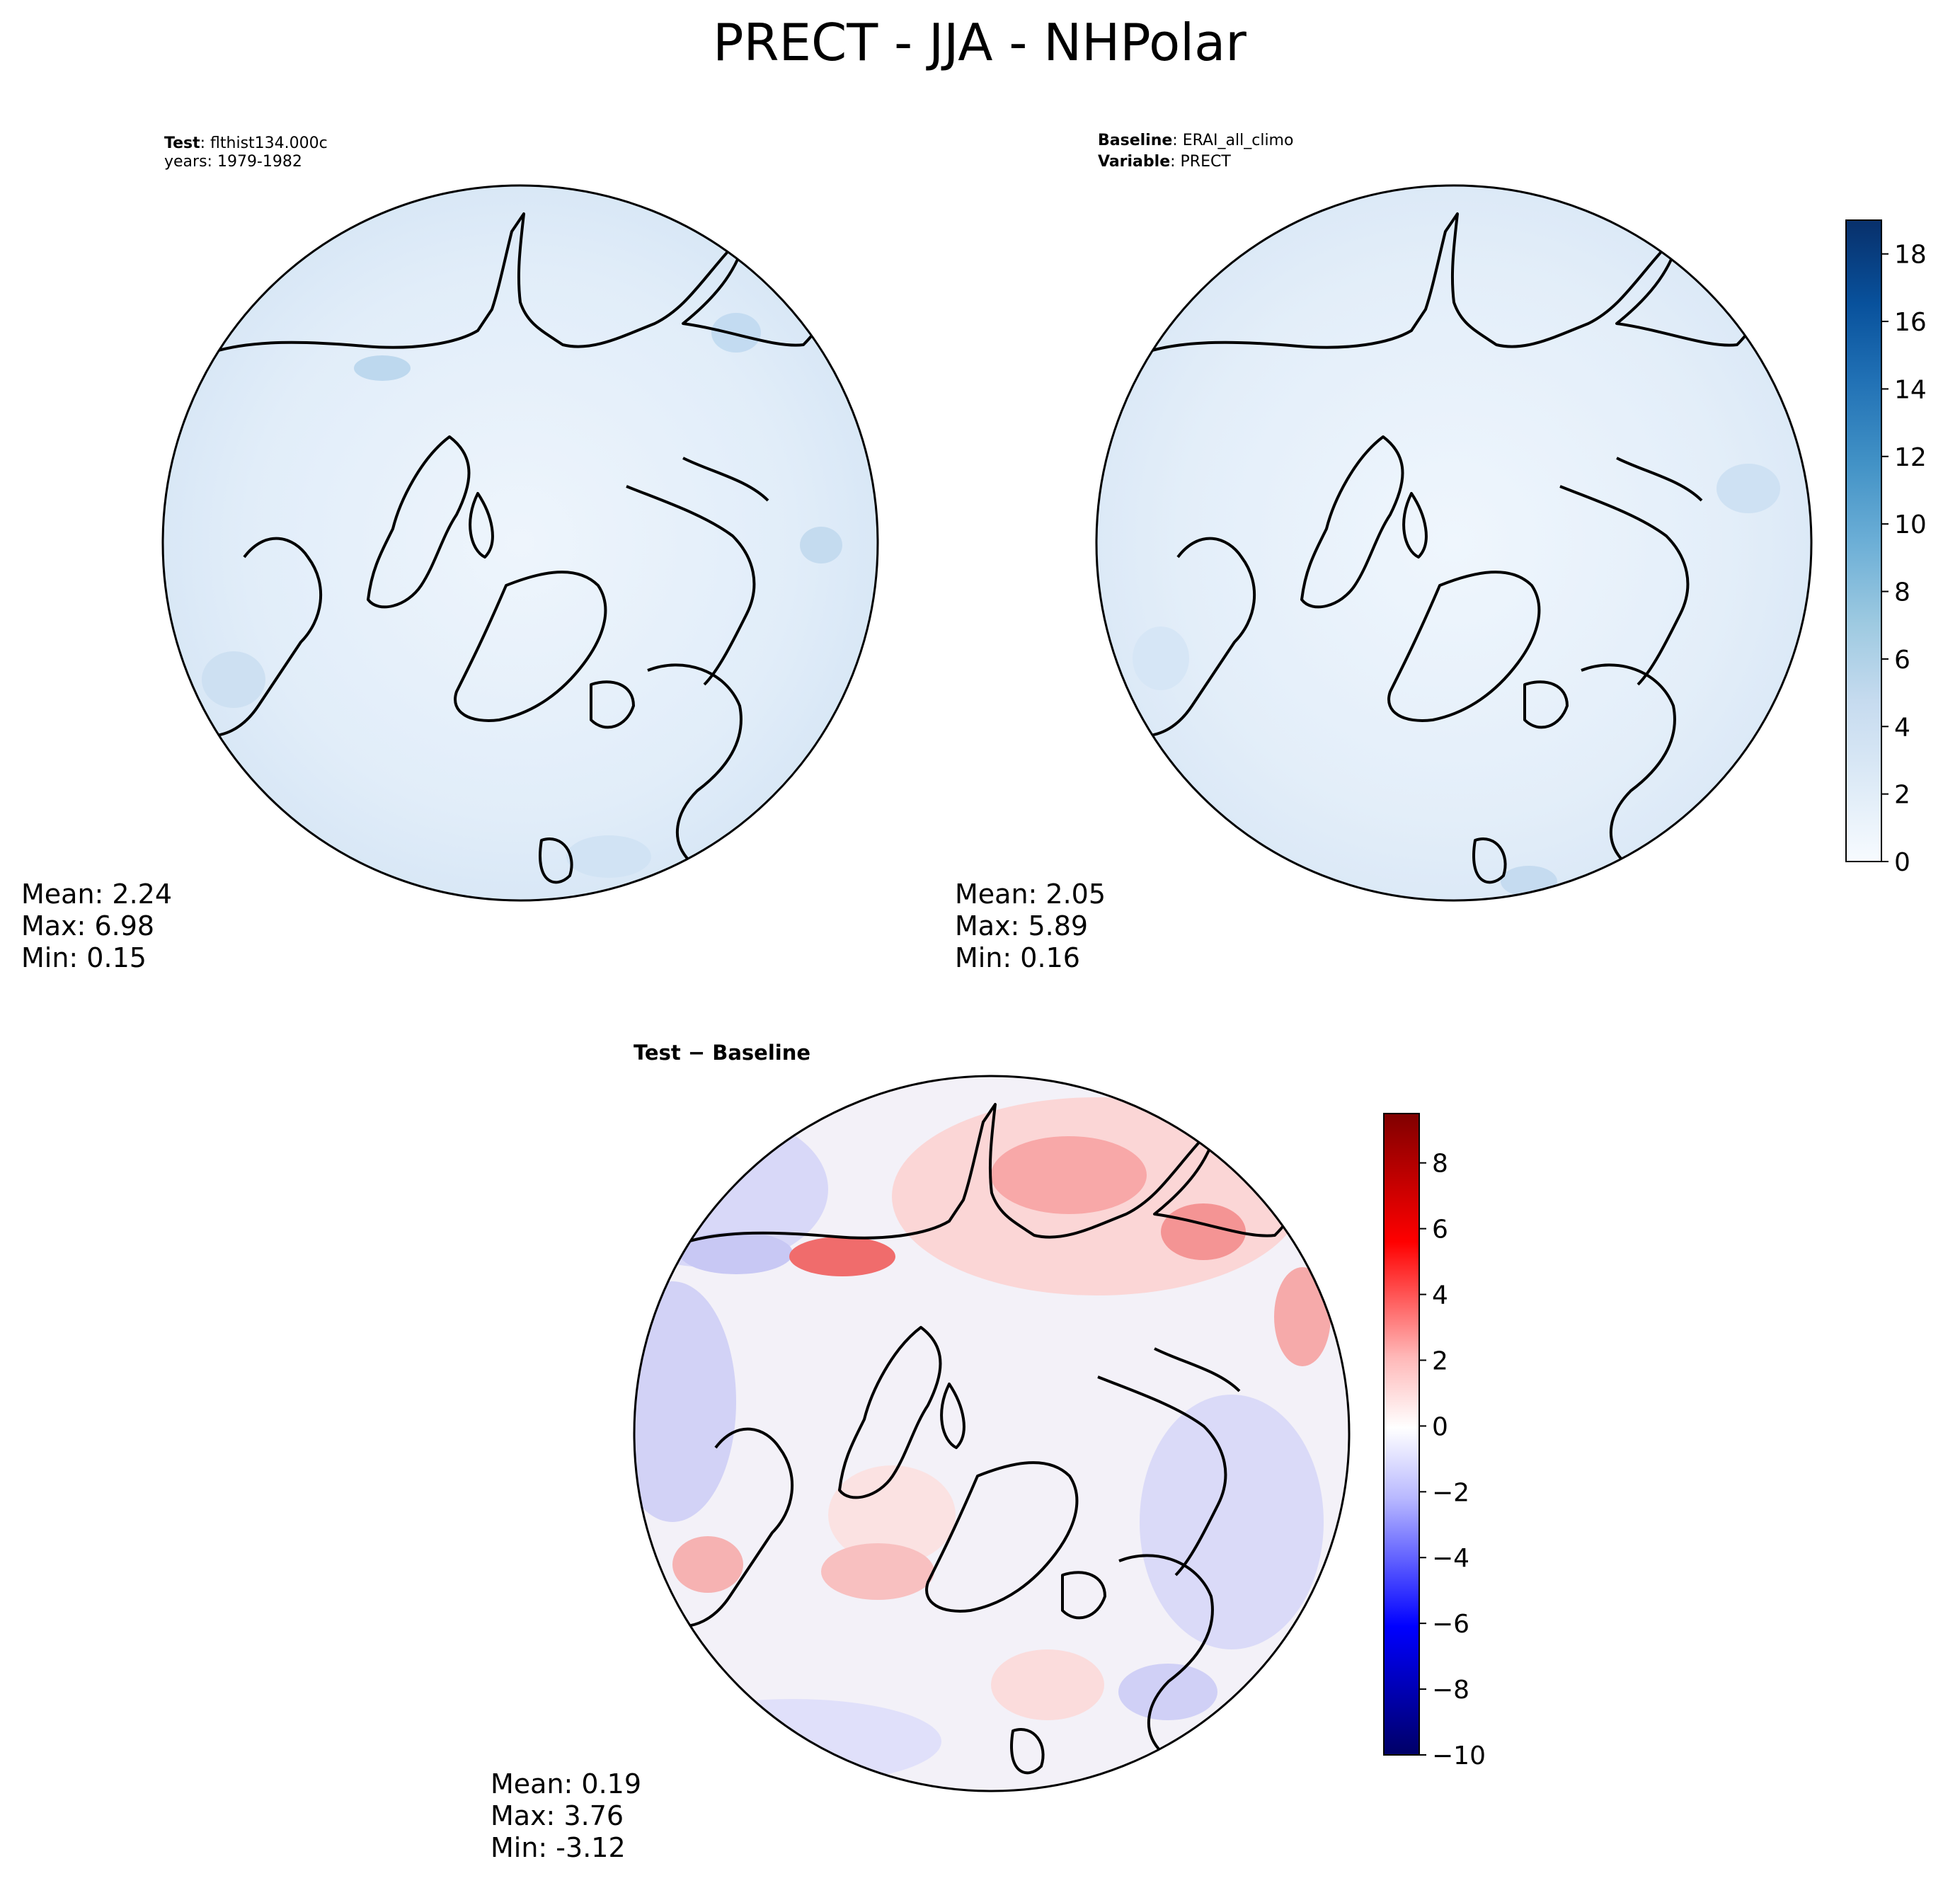  What do you see at coordinates (558, 1848) in the screenshot?
I see `difference-min: Min: -3.12` at bounding box center [558, 1848].